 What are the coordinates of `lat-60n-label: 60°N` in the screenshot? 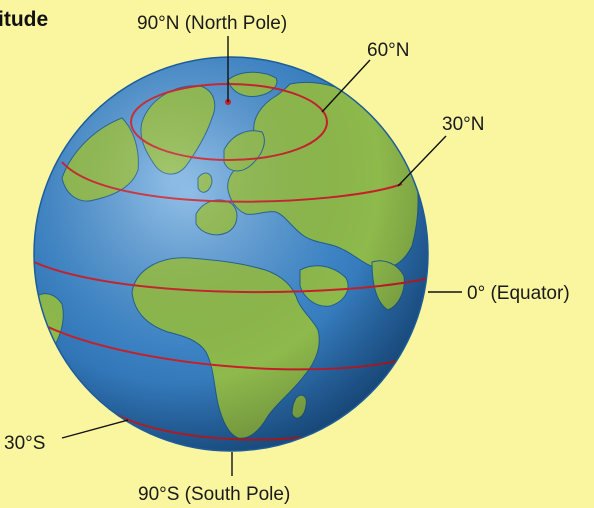 It's located at (388, 50).